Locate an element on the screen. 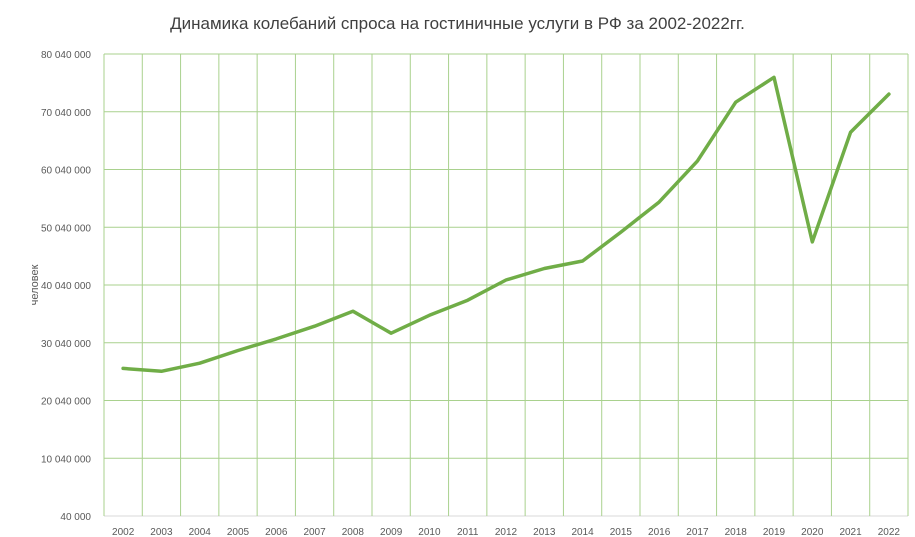 This screenshot has height=537, width=915. y-tick-label: 60 040 000 is located at coordinates (66, 171).